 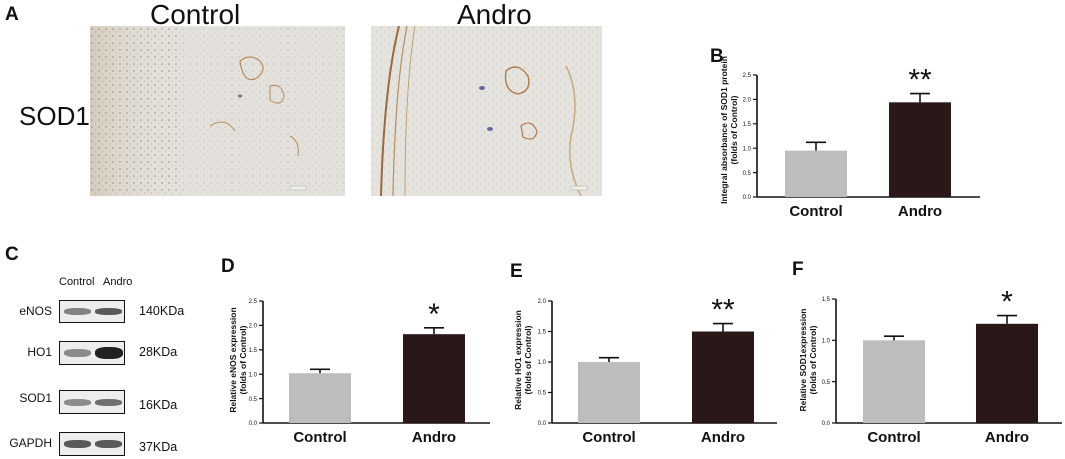 What do you see at coordinates (542, 424) in the screenshot?
I see `y-tick-label-e: 0.0` at bounding box center [542, 424].